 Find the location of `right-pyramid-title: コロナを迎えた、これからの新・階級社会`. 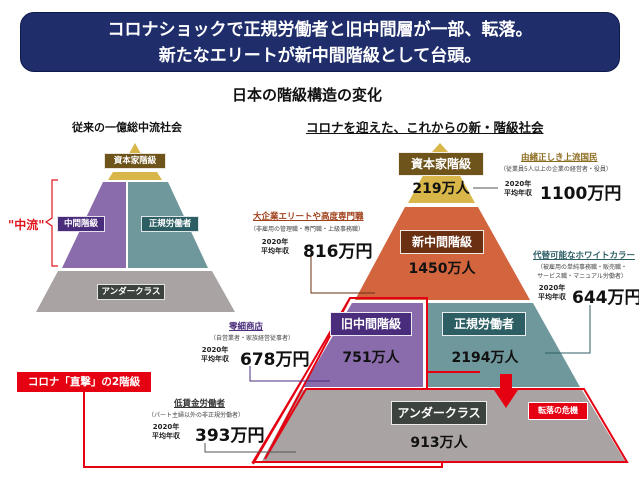

right-pyramid-title: コロナを迎えた、これからの新・階級社会 is located at coordinates (425, 127).